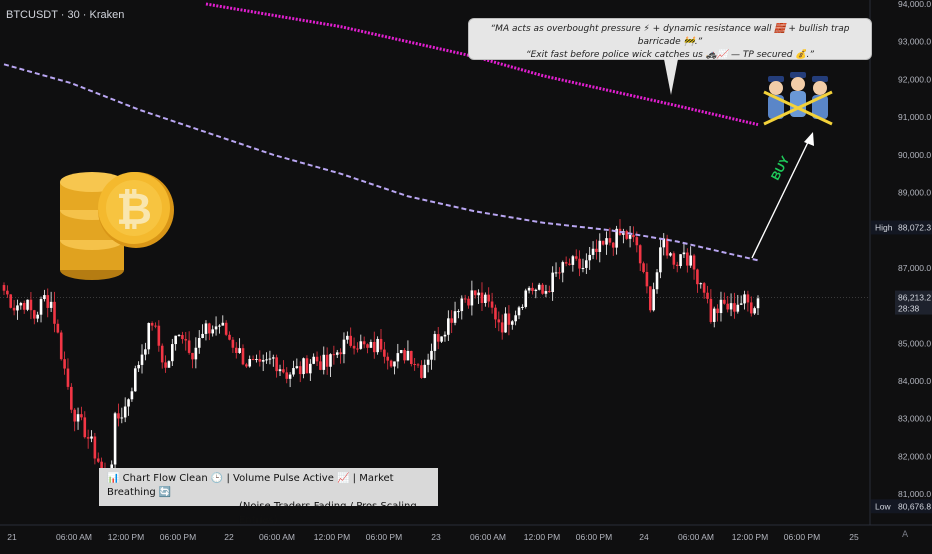 The image size is (932, 554). What do you see at coordinates (901, 506) in the screenshot?
I see `low-tag-bg` at bounding box center [901, 506].